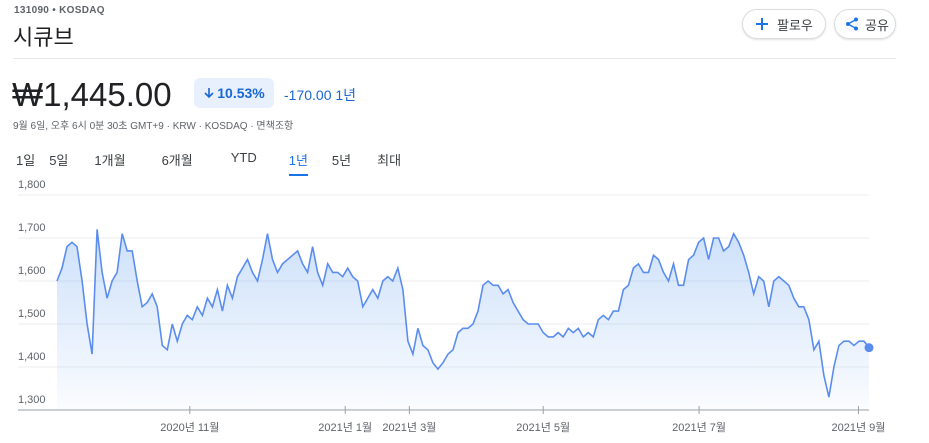 The width and height of the screenshot is (929, 443). I want to click on follow-button: 팔로우, so click(784, 24).